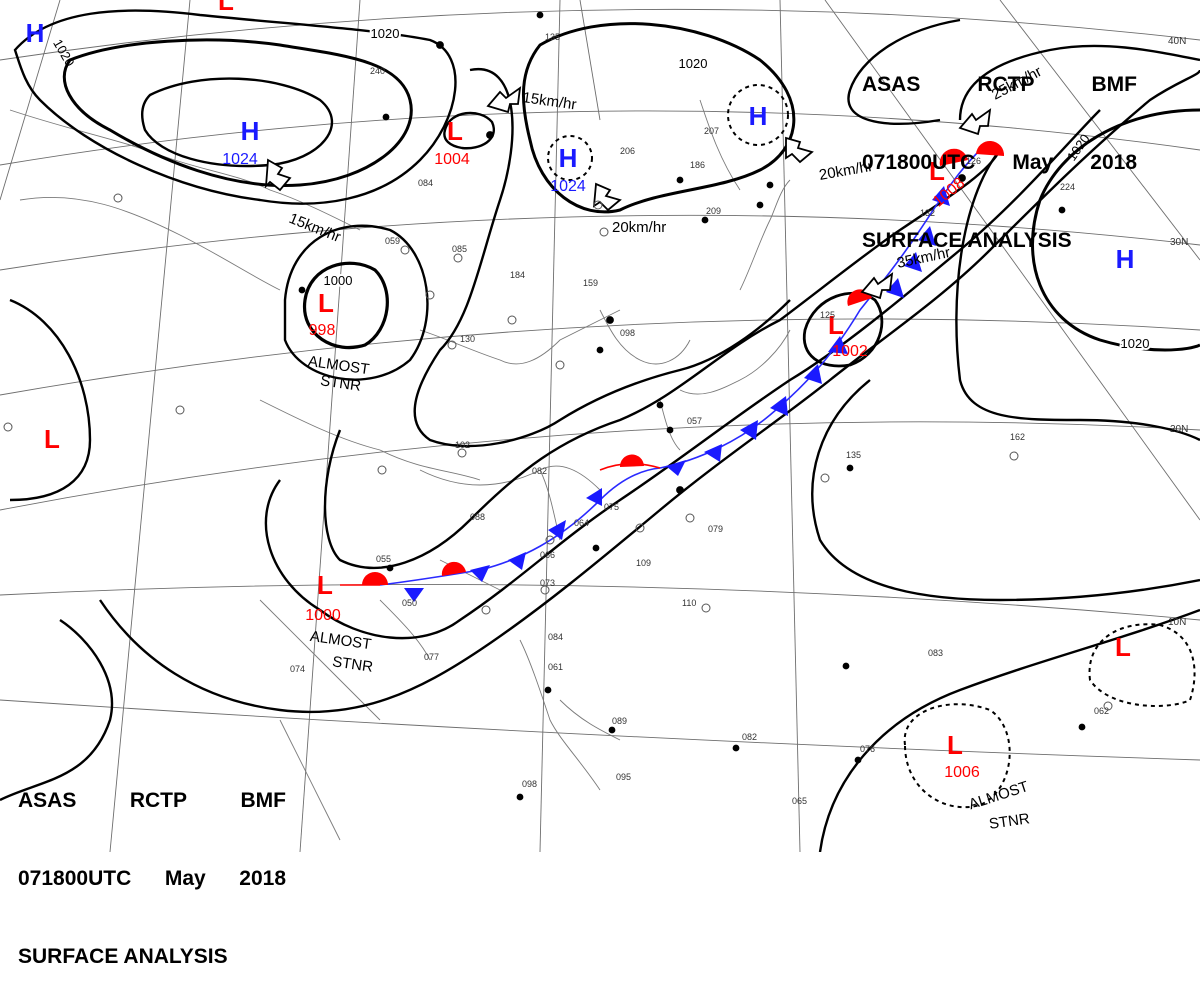  Describe the element at coordinates (962, 772) in the screenshot. I see `low-center-value: 1006` at that location.